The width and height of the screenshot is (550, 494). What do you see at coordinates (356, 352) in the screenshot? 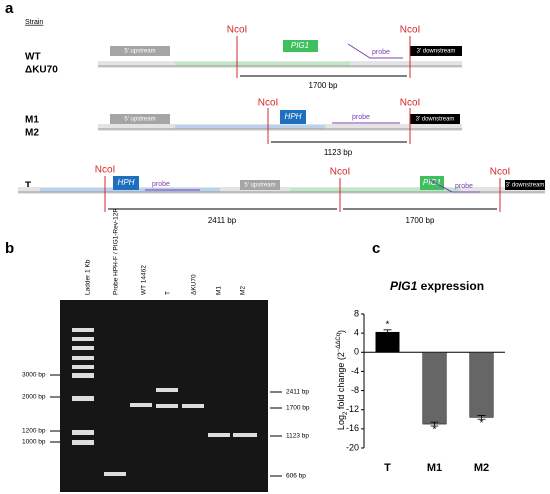
I see `y-tick-label: 0` at bounding box center [356, 352].